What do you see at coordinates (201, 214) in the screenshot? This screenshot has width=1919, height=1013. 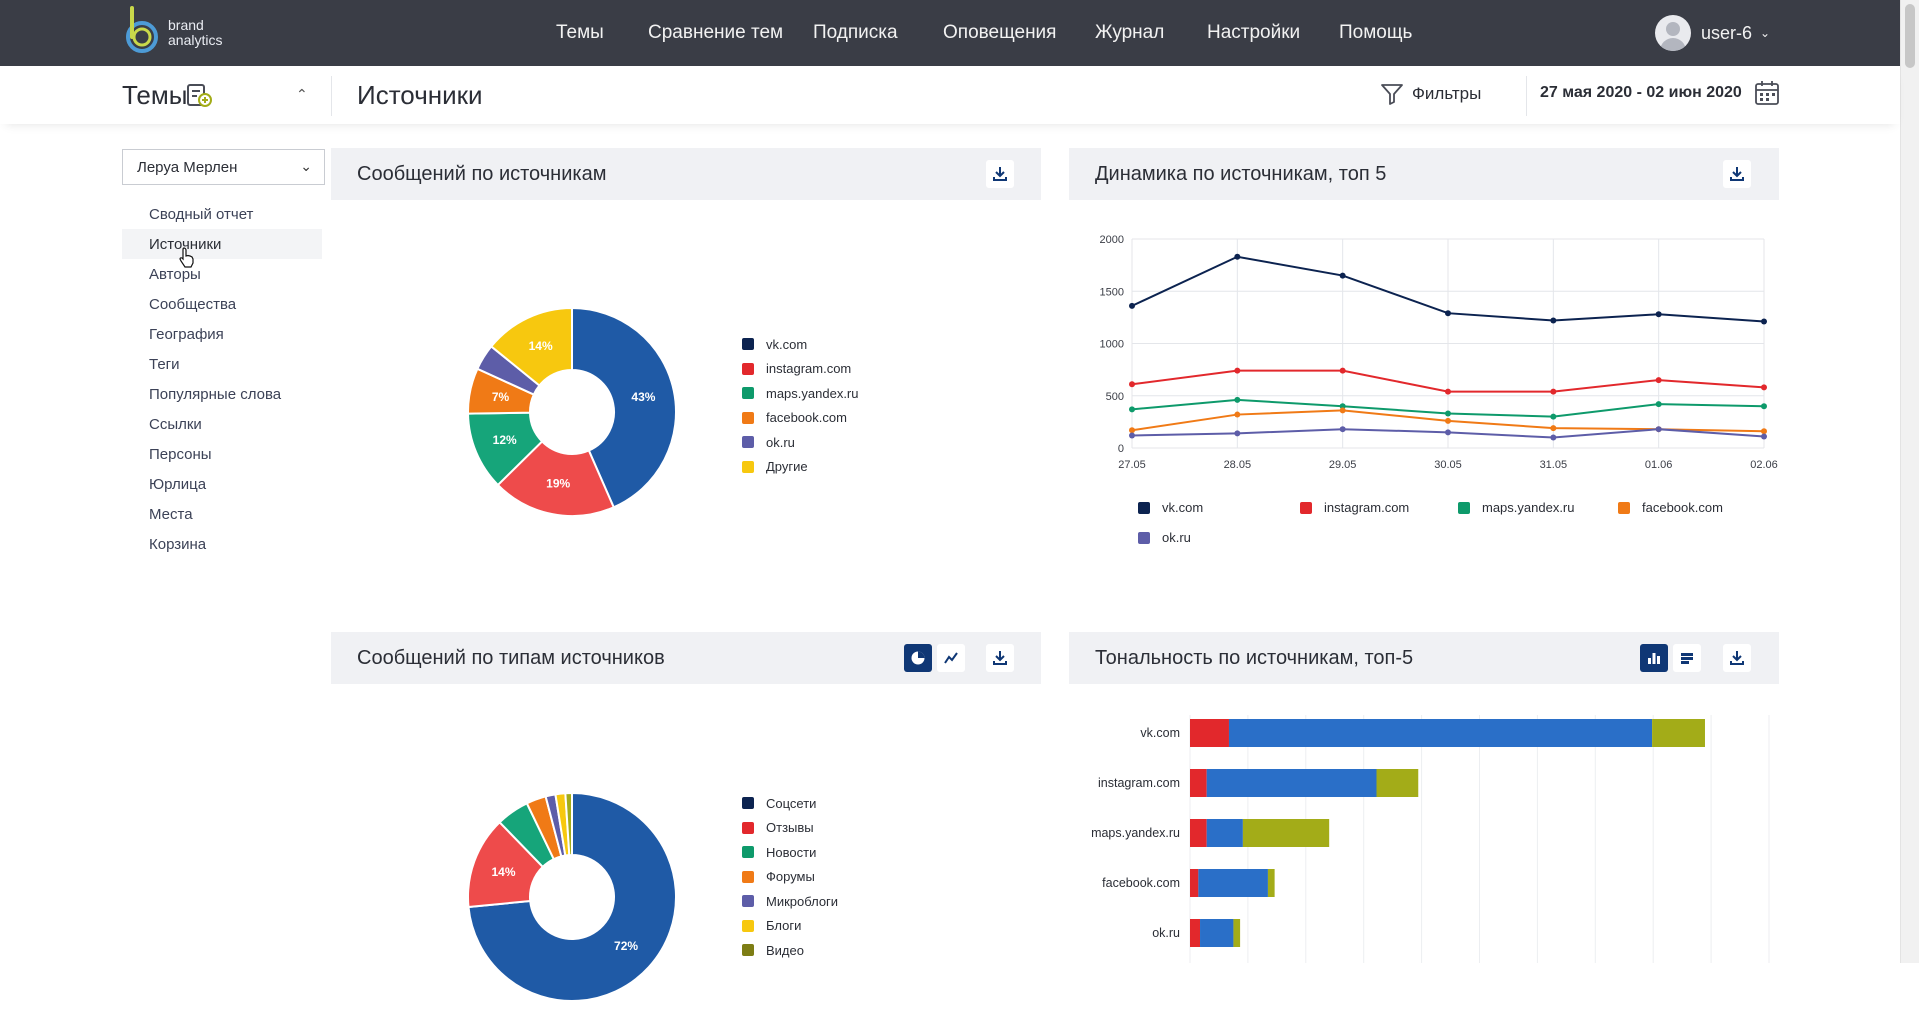 I see `sidebar-item-0: Сводный отчет` at bounding box center [201, 214].